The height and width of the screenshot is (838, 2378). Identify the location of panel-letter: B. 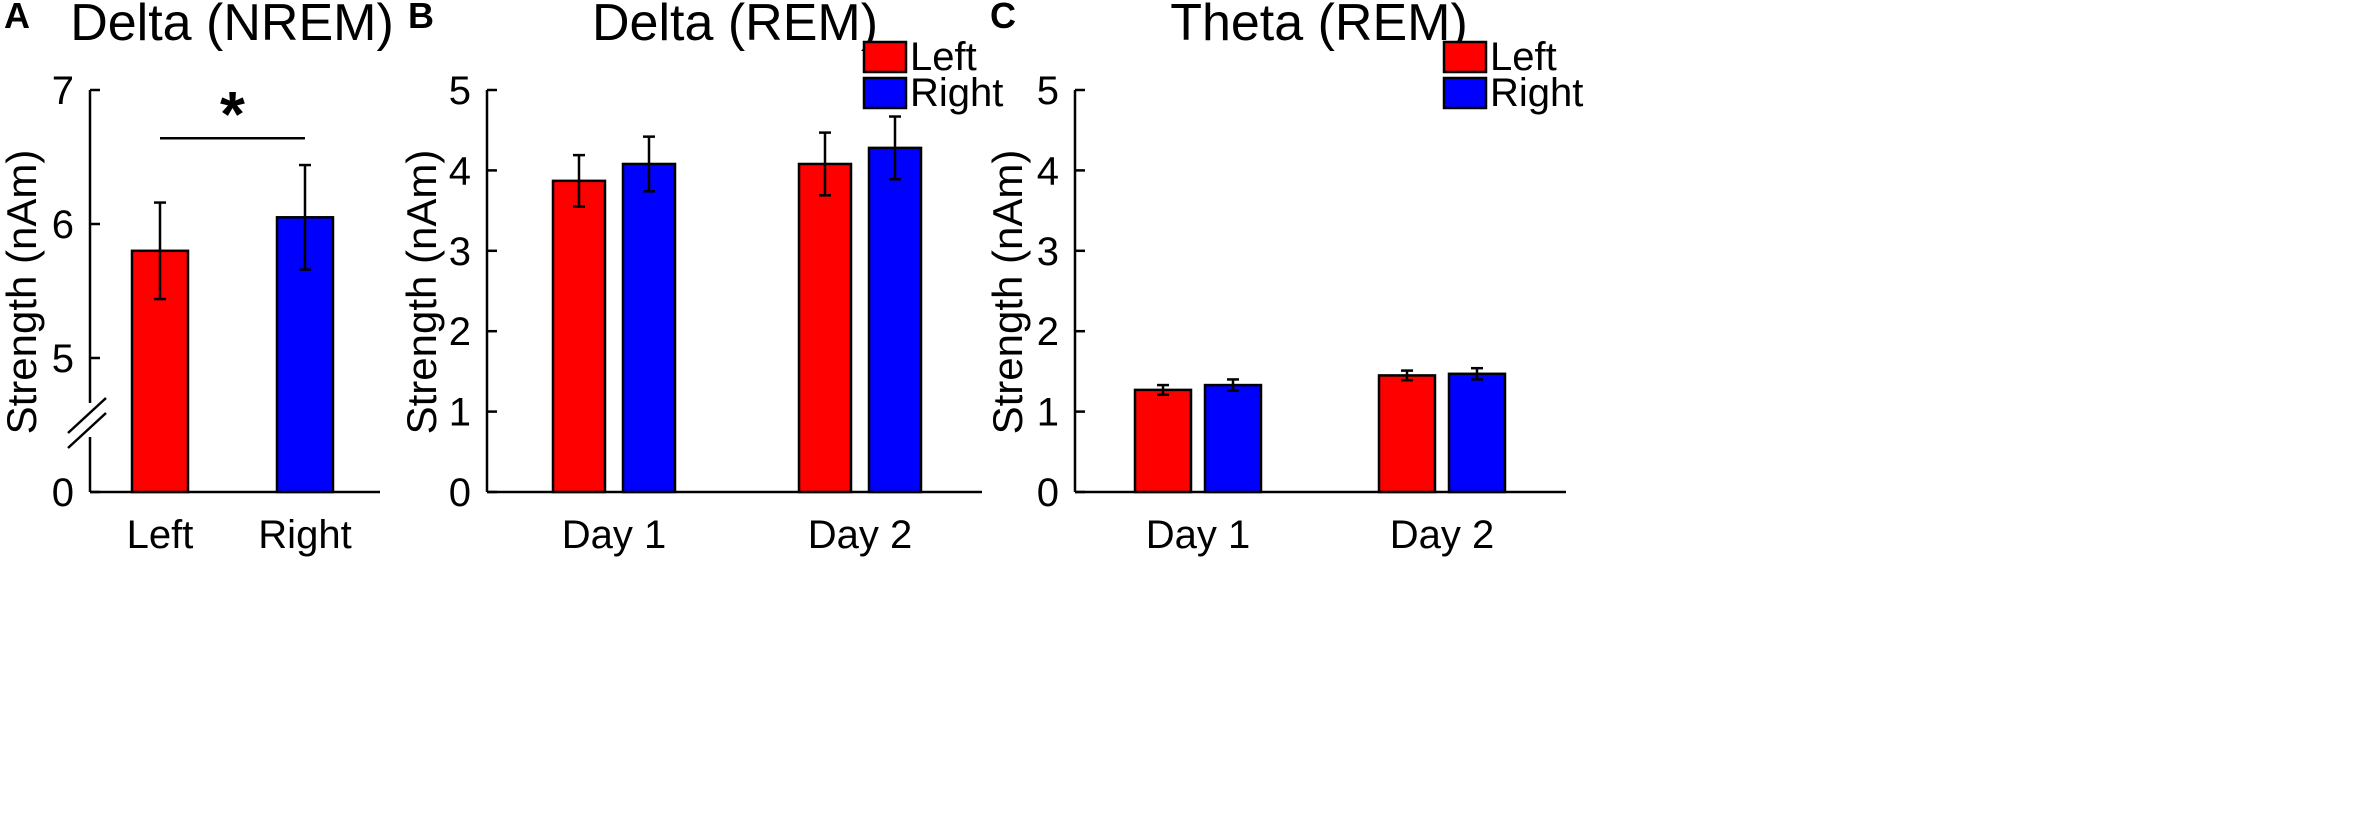
(421, 18).